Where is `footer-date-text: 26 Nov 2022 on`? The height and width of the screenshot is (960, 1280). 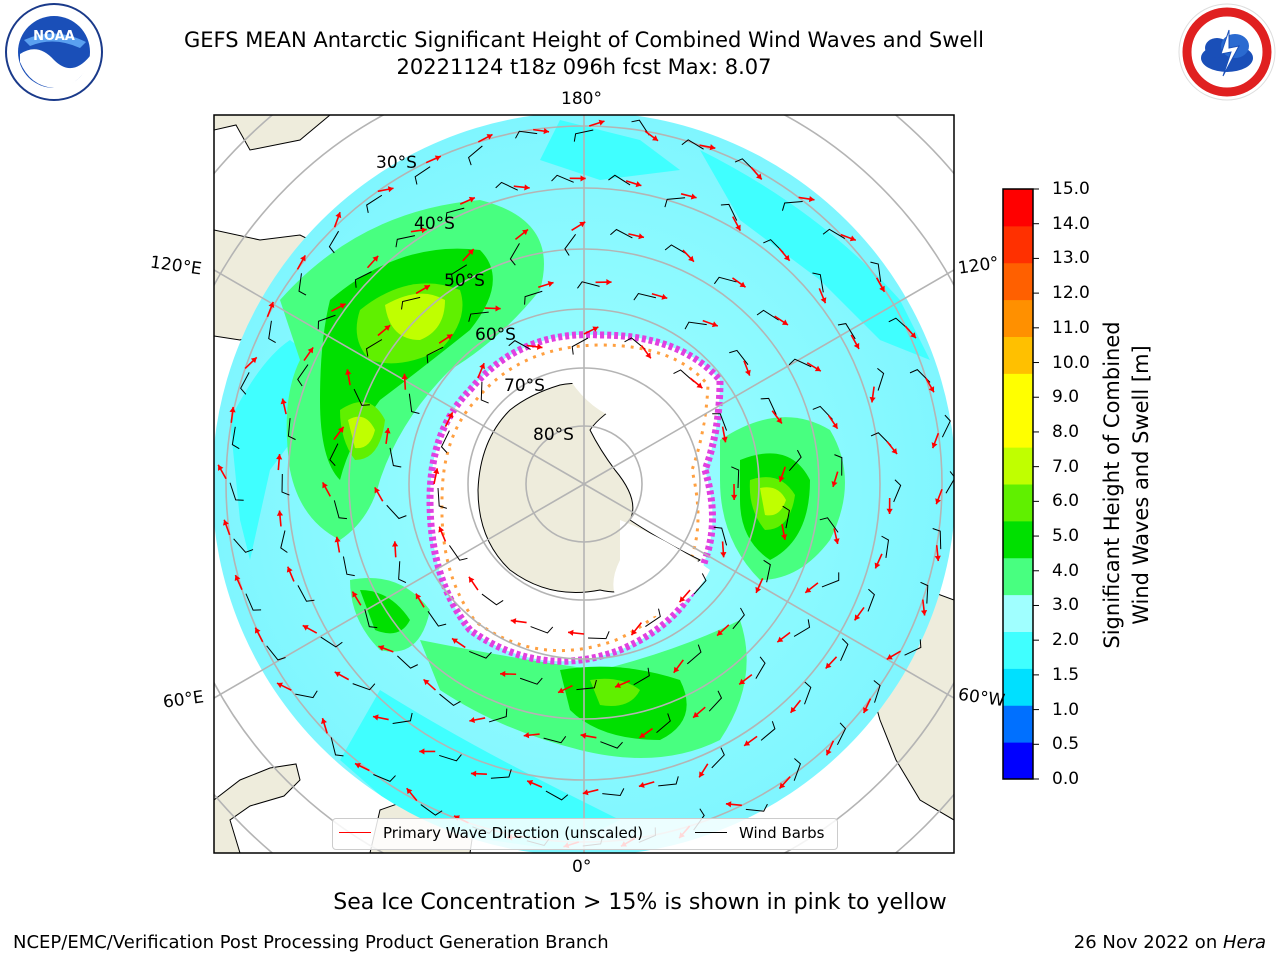
footer-date-text: 26 Nov 2022 on is located at coordinates (1148, 942).